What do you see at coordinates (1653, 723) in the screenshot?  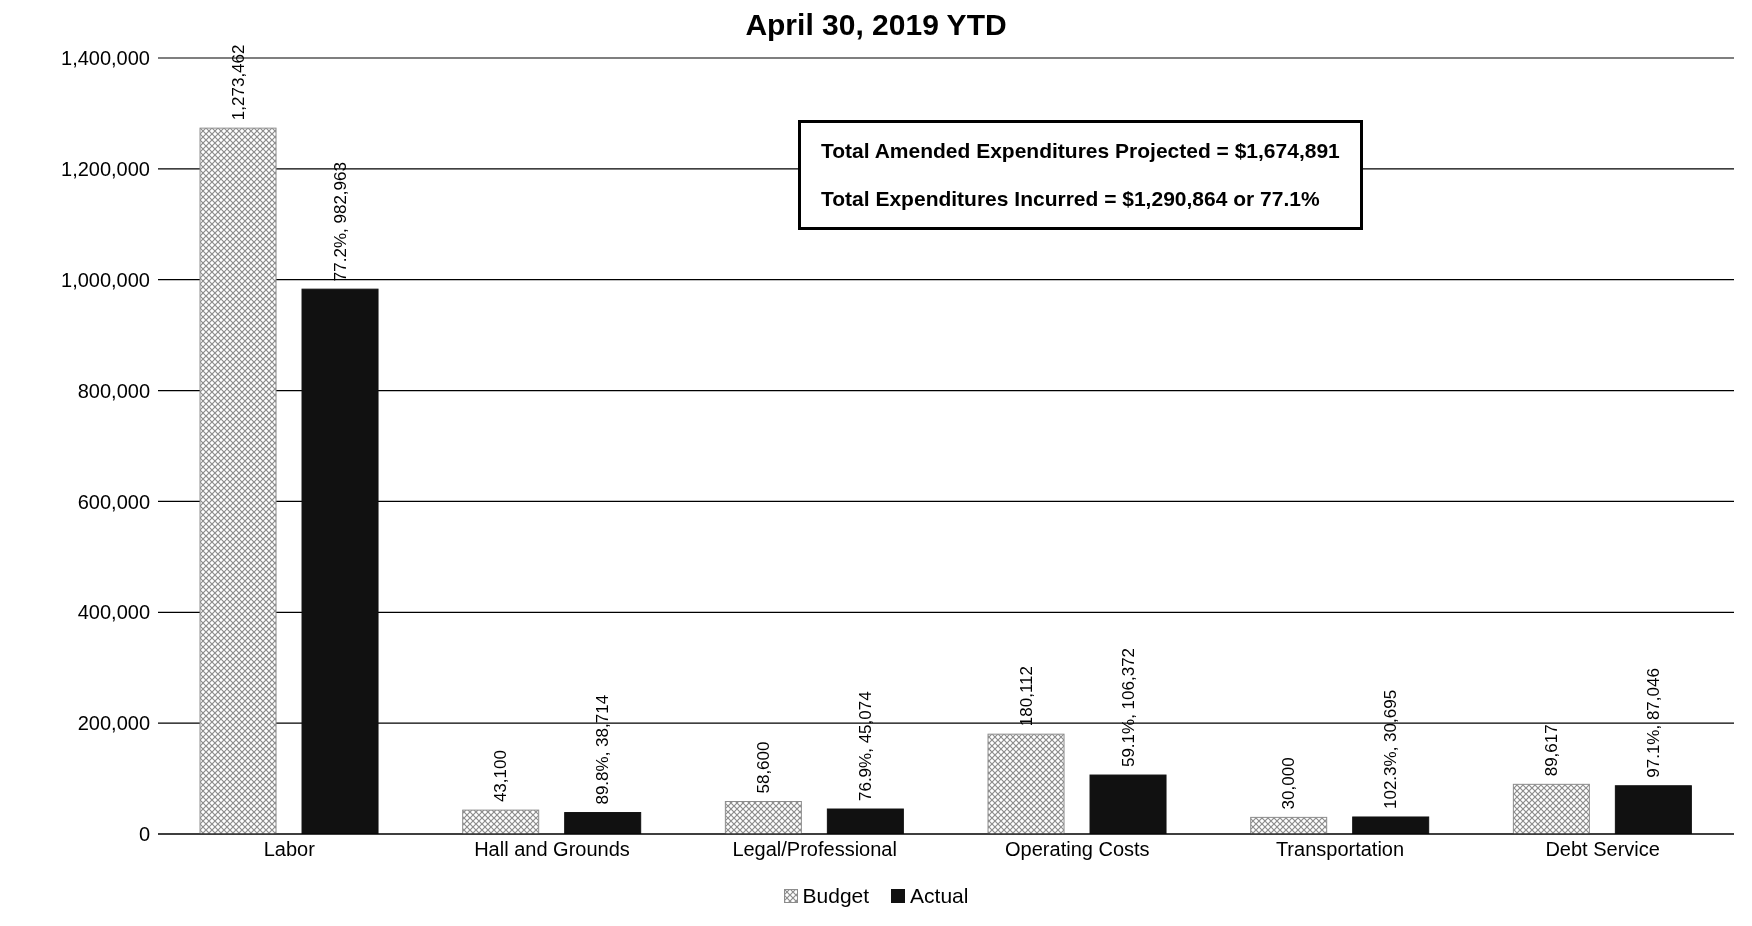 I see `data-label: 97.1%, 87,046` at bounding box center [1653, 723].